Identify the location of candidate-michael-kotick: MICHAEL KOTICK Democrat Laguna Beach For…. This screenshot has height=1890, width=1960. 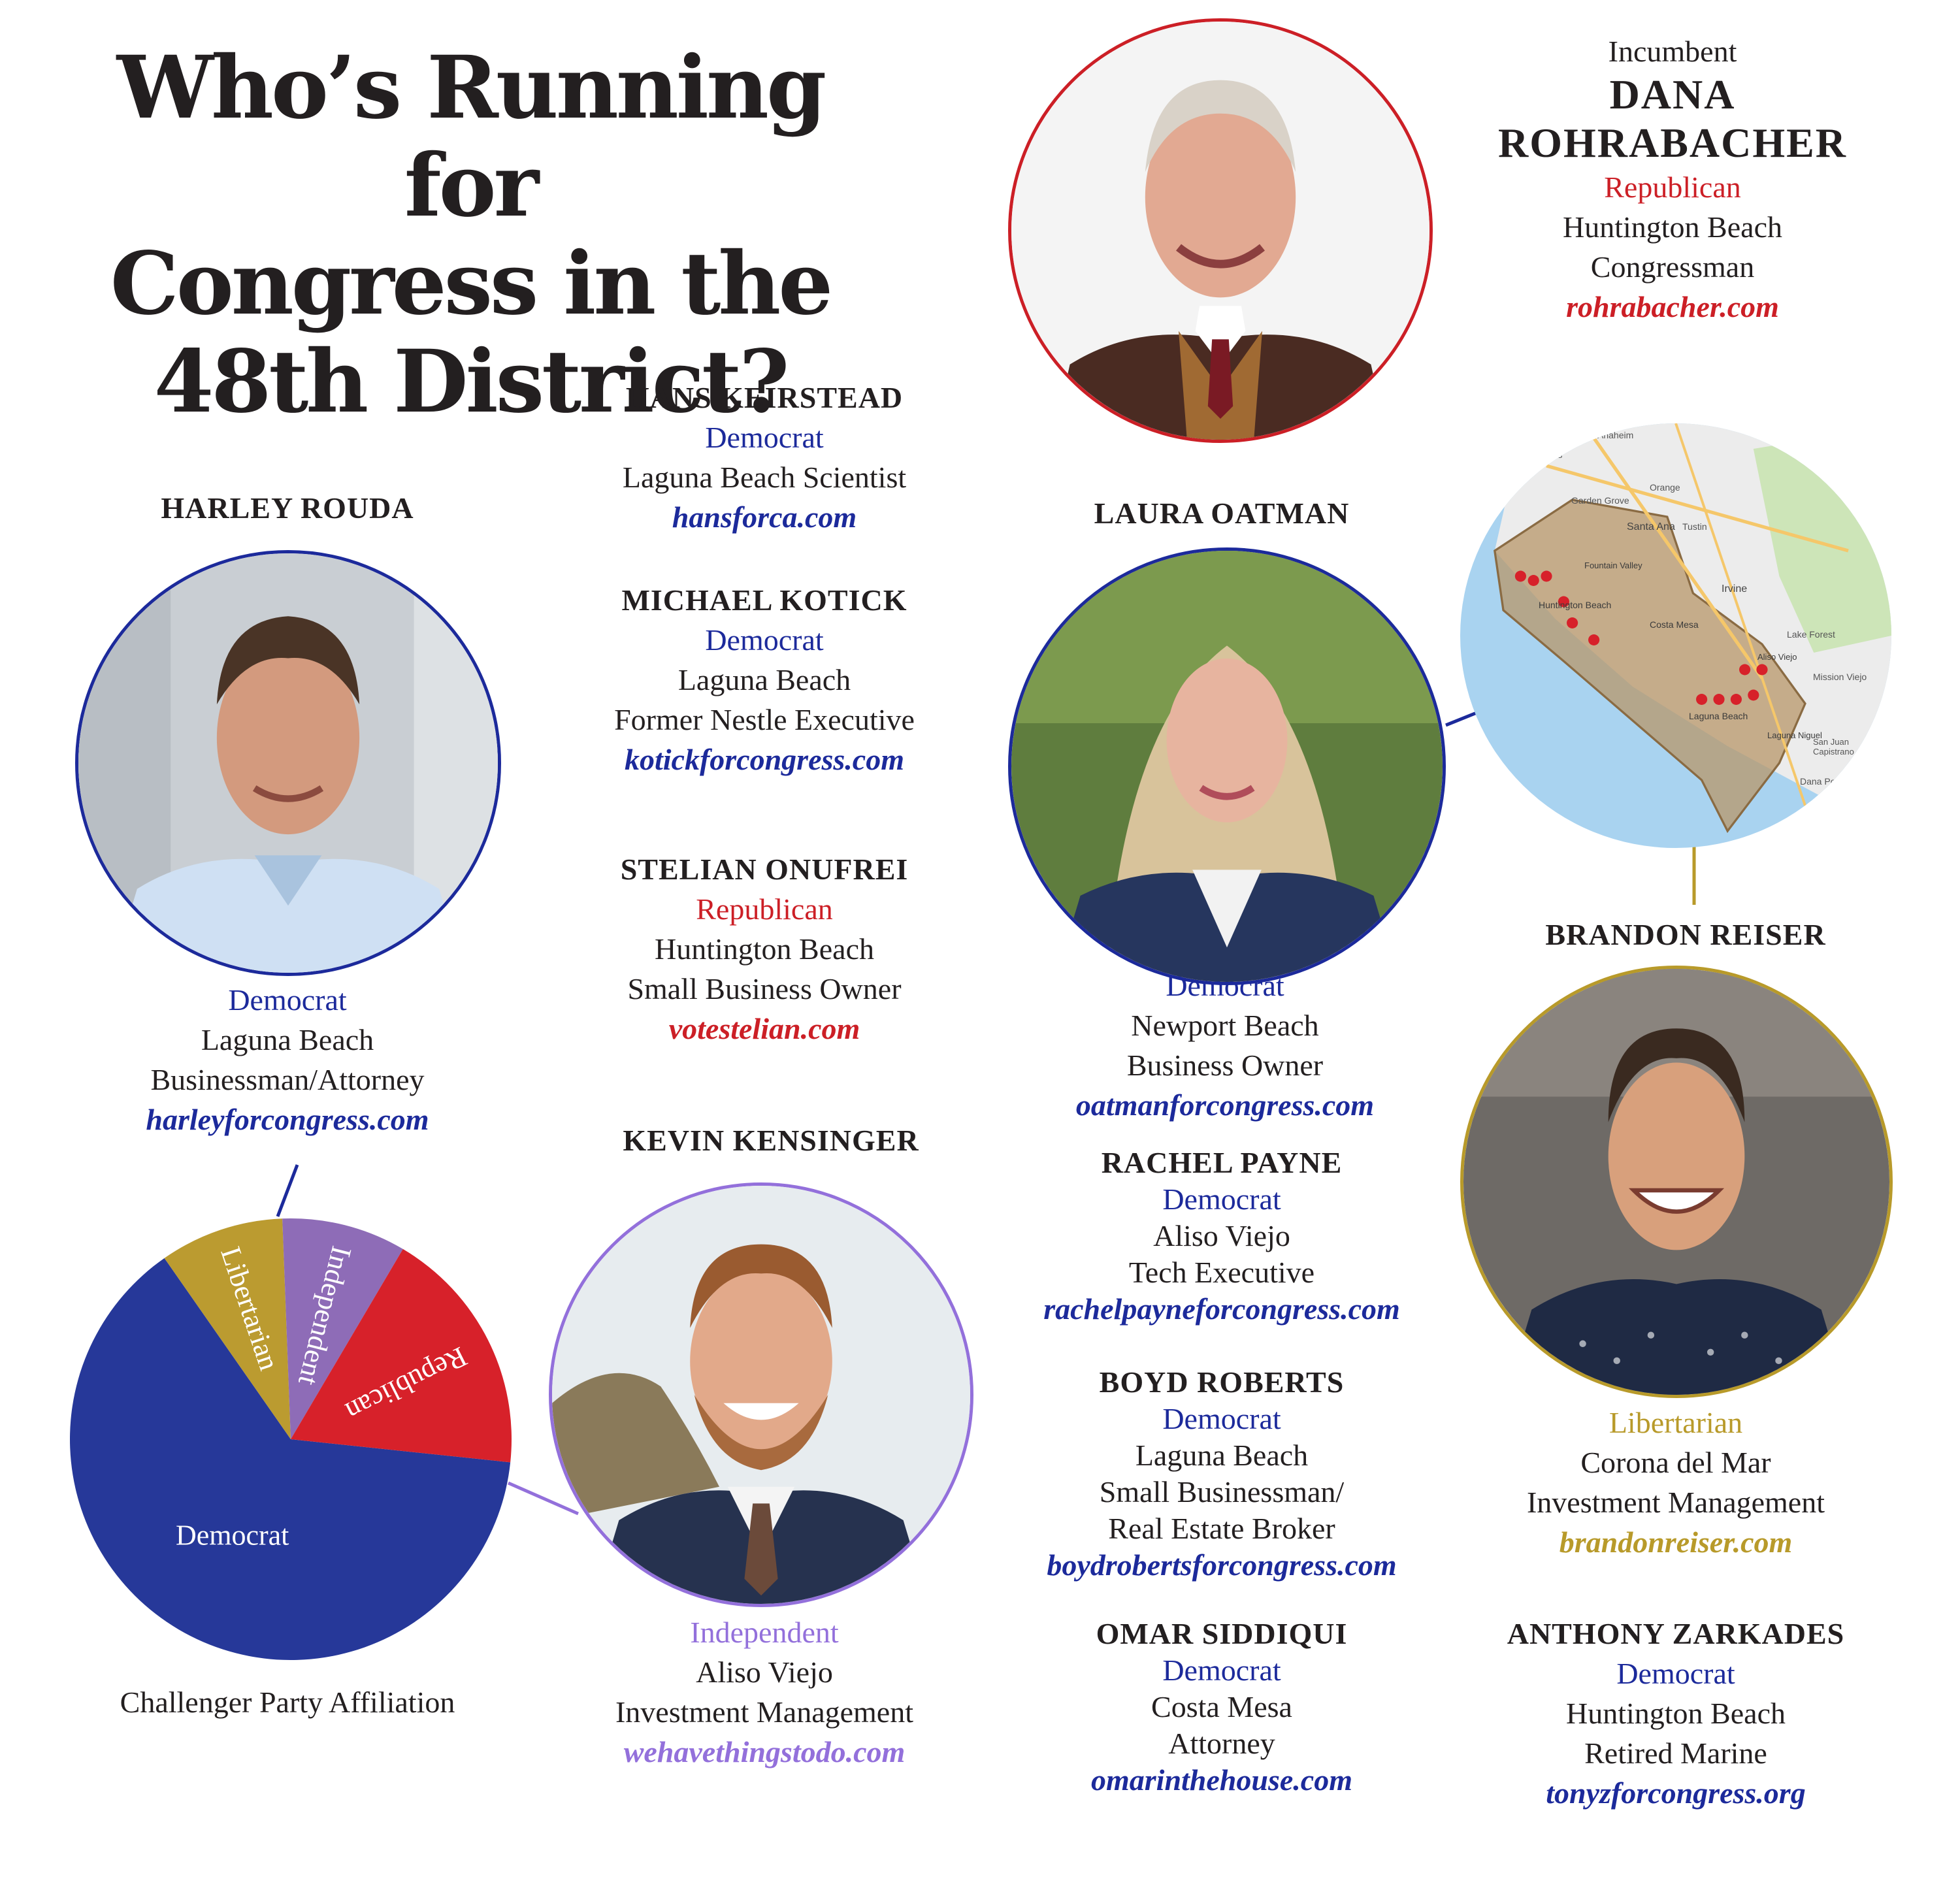
(764, 679).